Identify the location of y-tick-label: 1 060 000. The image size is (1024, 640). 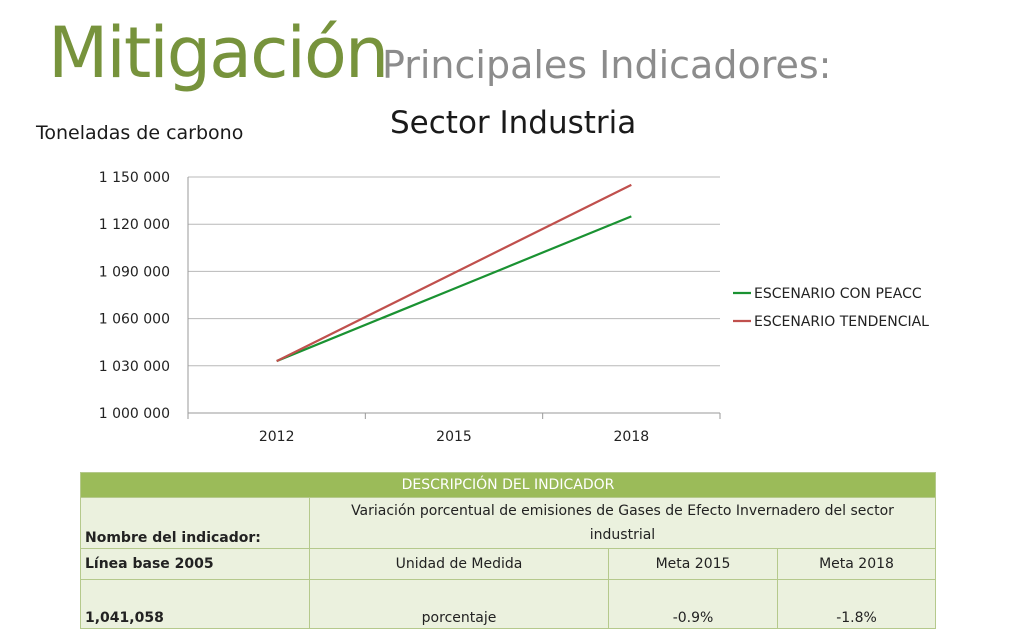
(134, 320).